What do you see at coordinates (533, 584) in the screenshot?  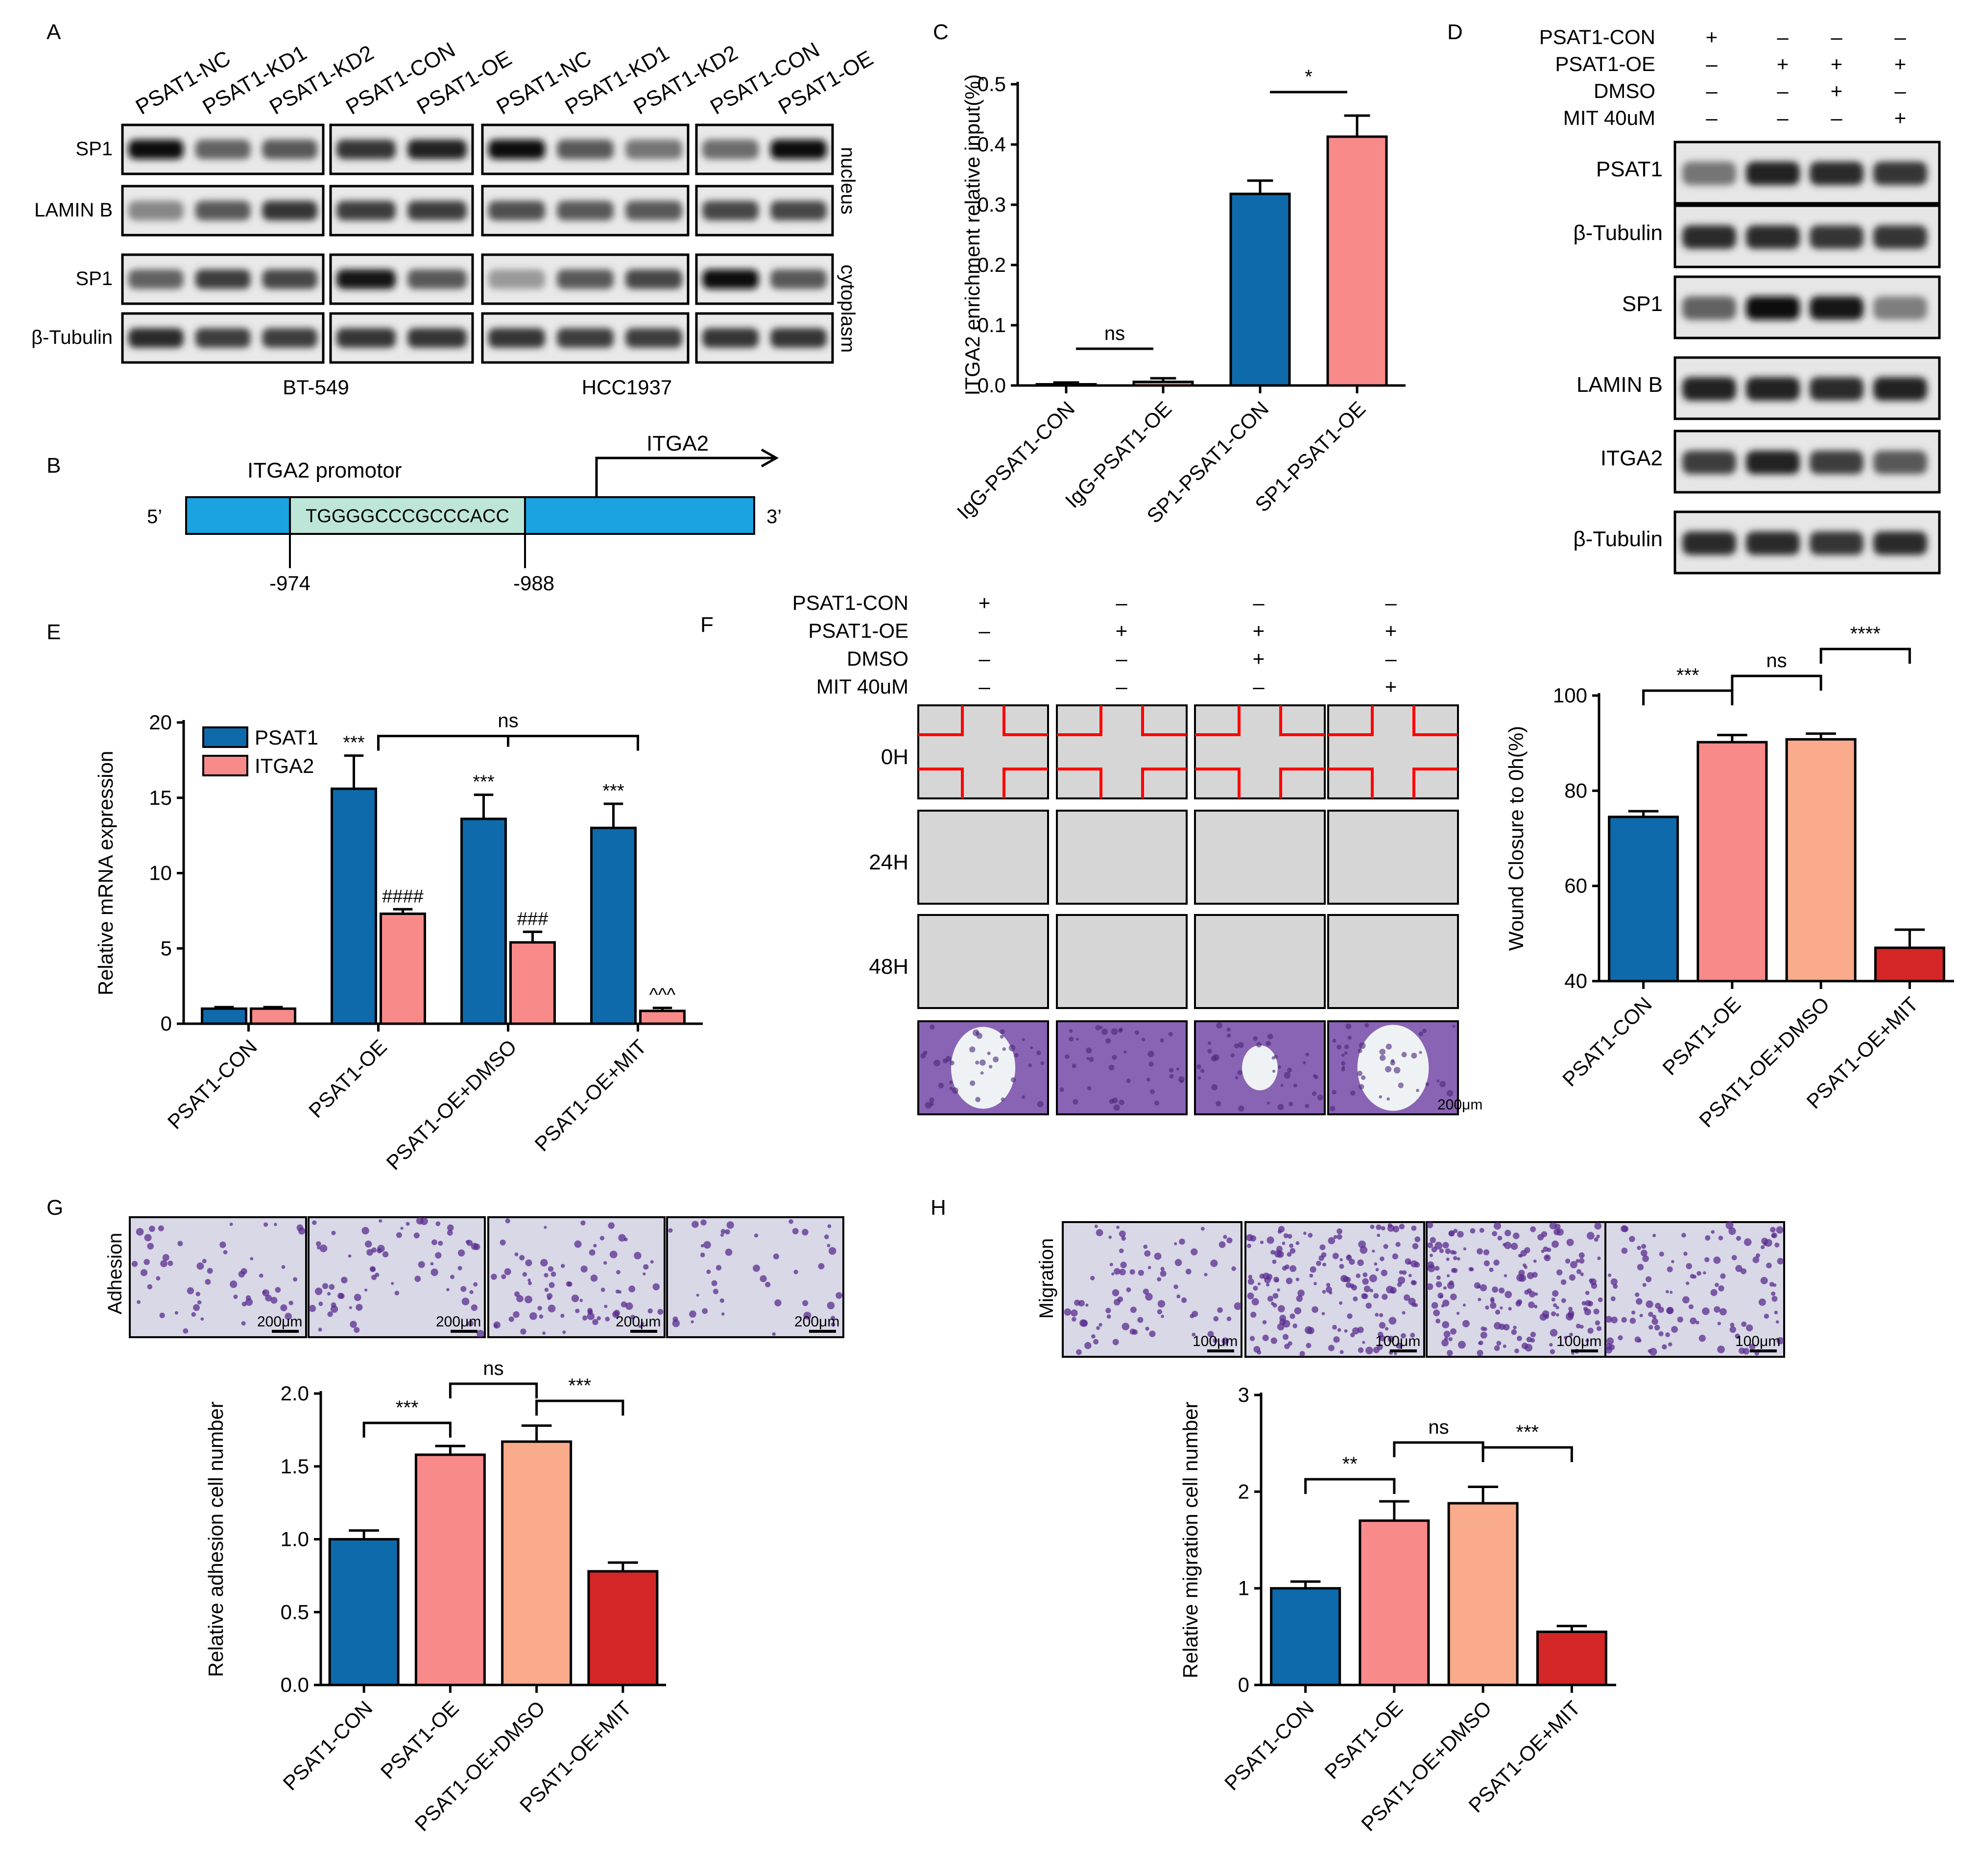 I see `position-right: -988` at bounding box center [533, 584].